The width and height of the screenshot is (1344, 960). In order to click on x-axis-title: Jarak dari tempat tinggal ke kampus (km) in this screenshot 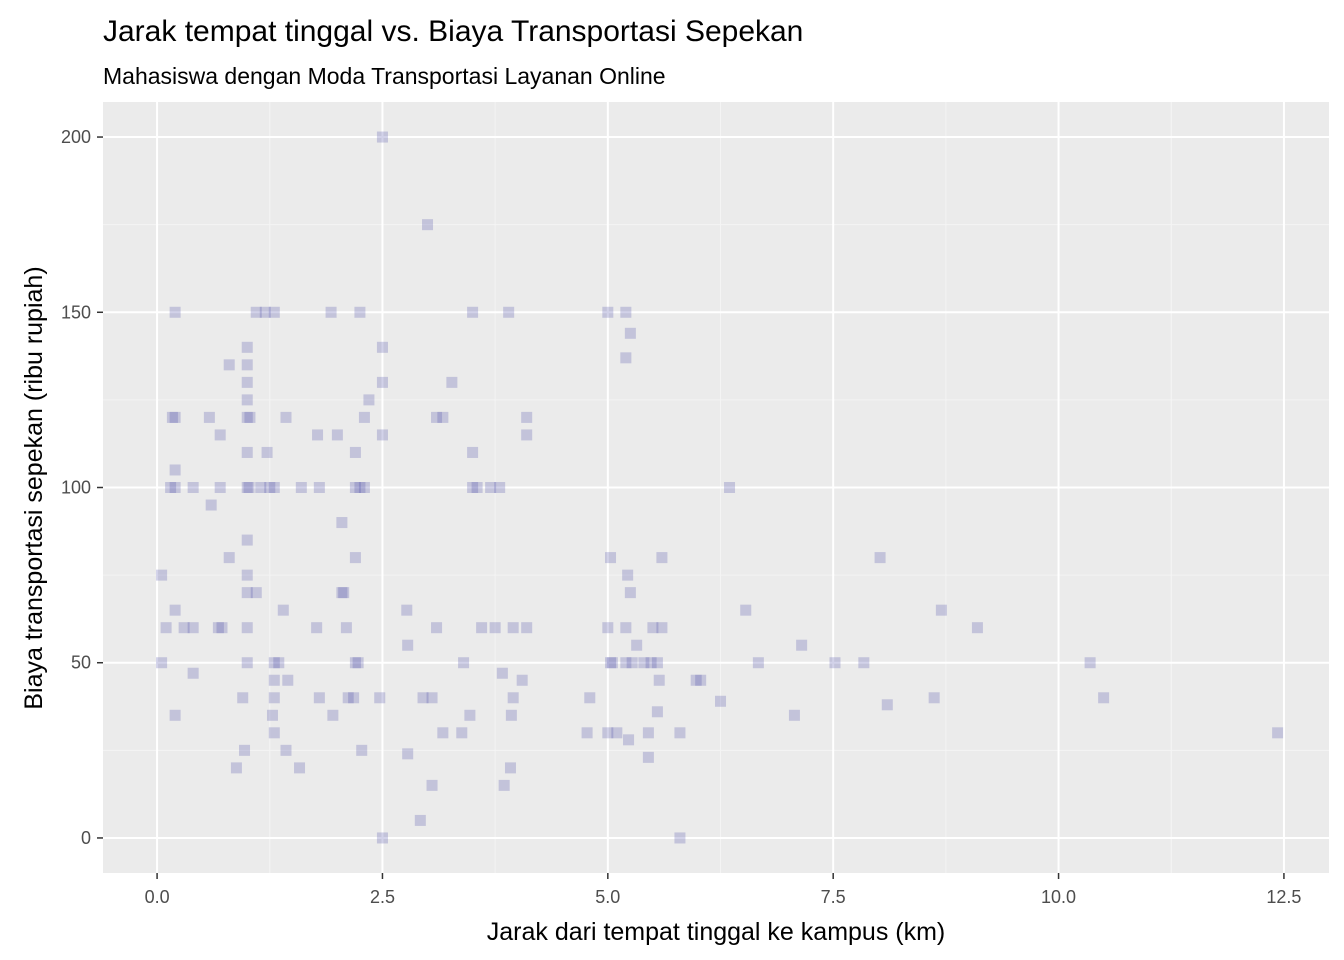, I will do `click(716, 932)`.